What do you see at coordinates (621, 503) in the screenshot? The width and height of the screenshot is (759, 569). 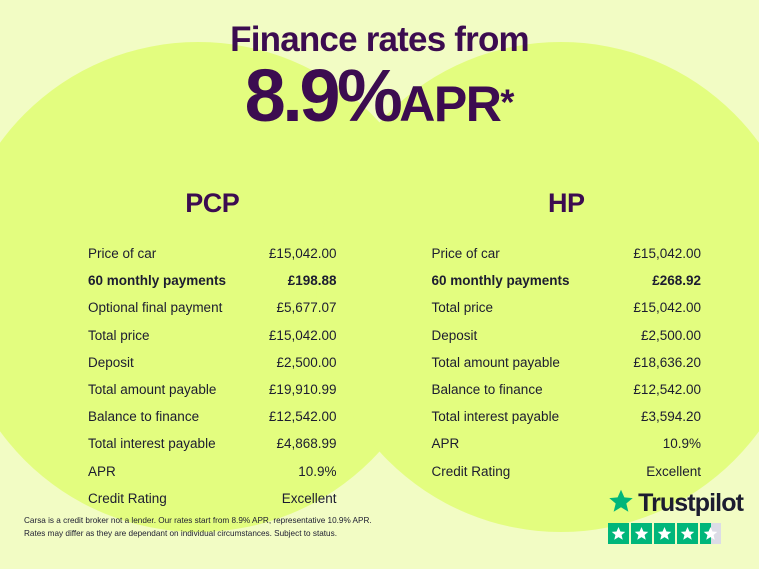 I see `trustpilot-star-icon` at bounding box center [621, 503].